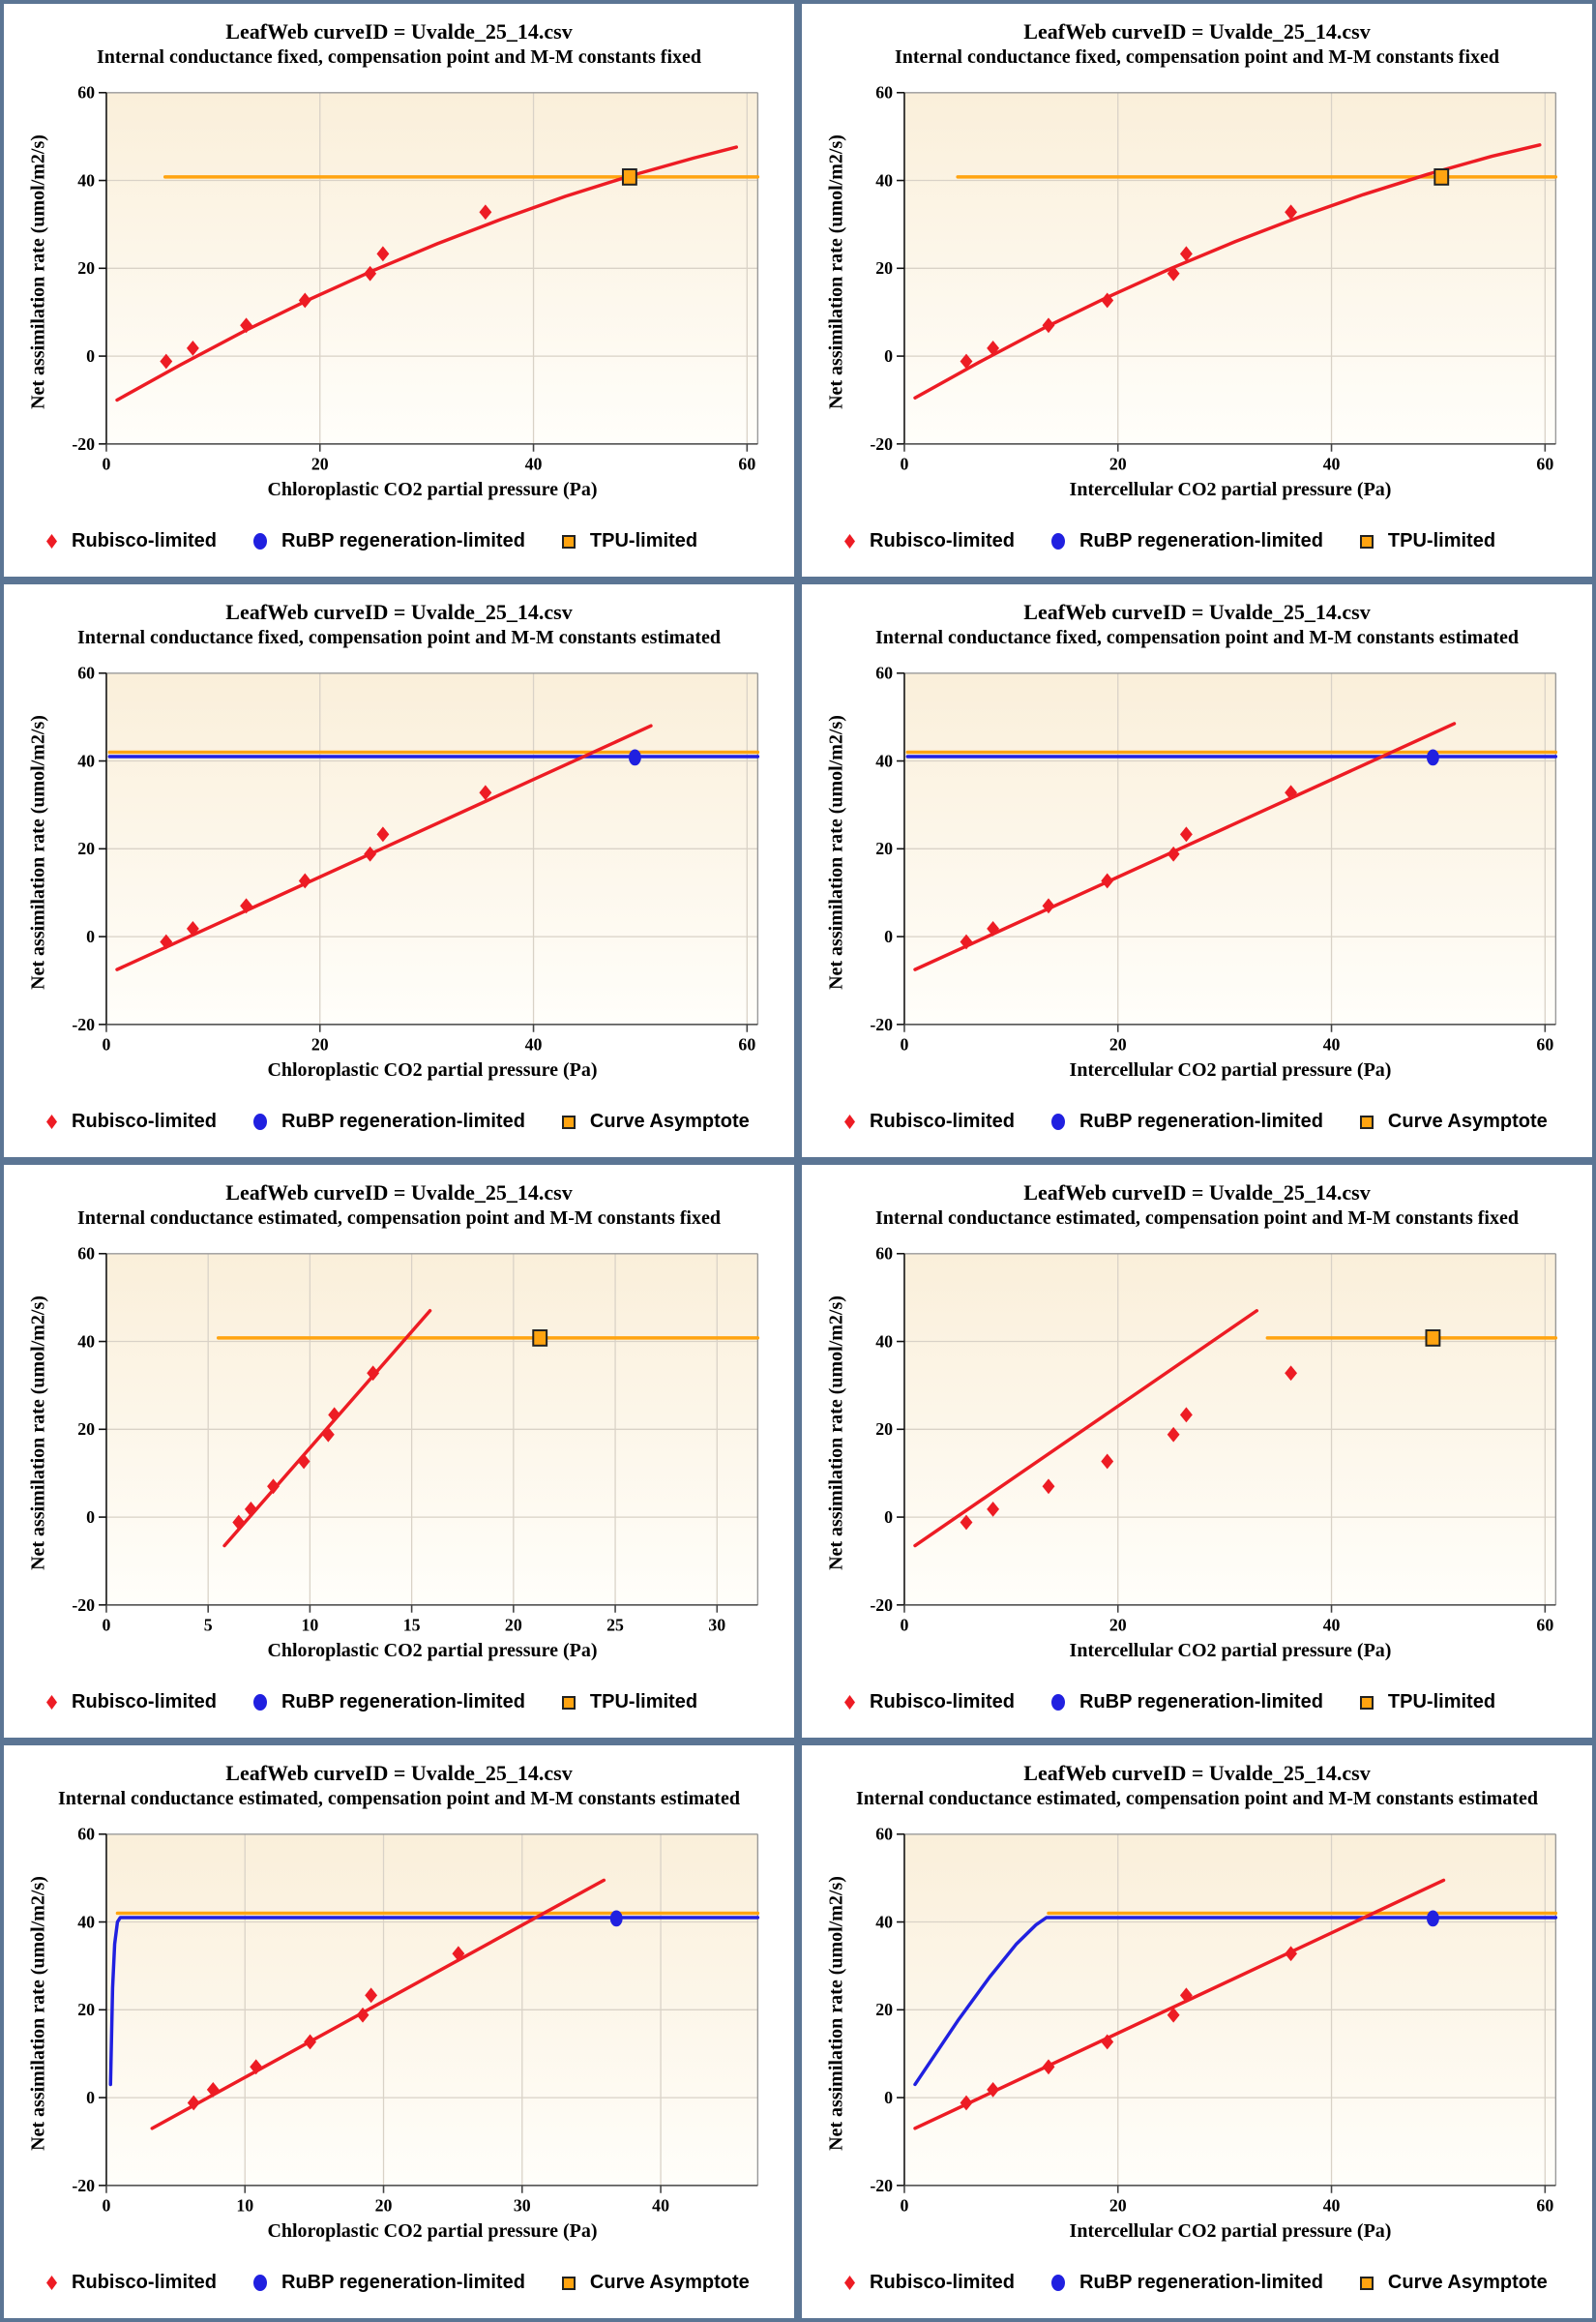  Describe the element at coordinates (208, 1625) in the screenshot. I see `svg-text: 5` at that location.